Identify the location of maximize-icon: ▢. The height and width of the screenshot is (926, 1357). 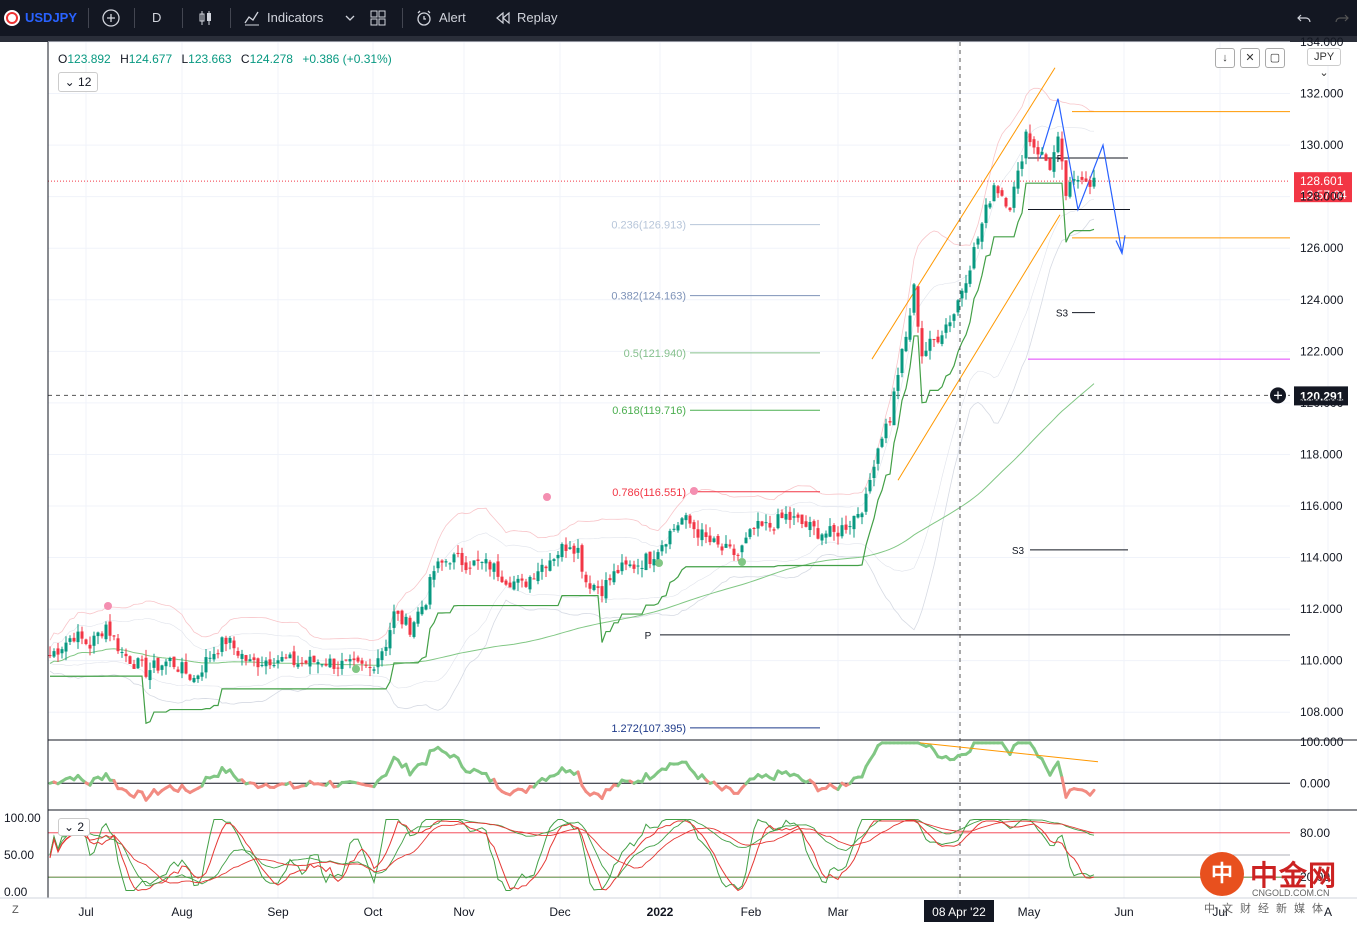
(1275, 58).